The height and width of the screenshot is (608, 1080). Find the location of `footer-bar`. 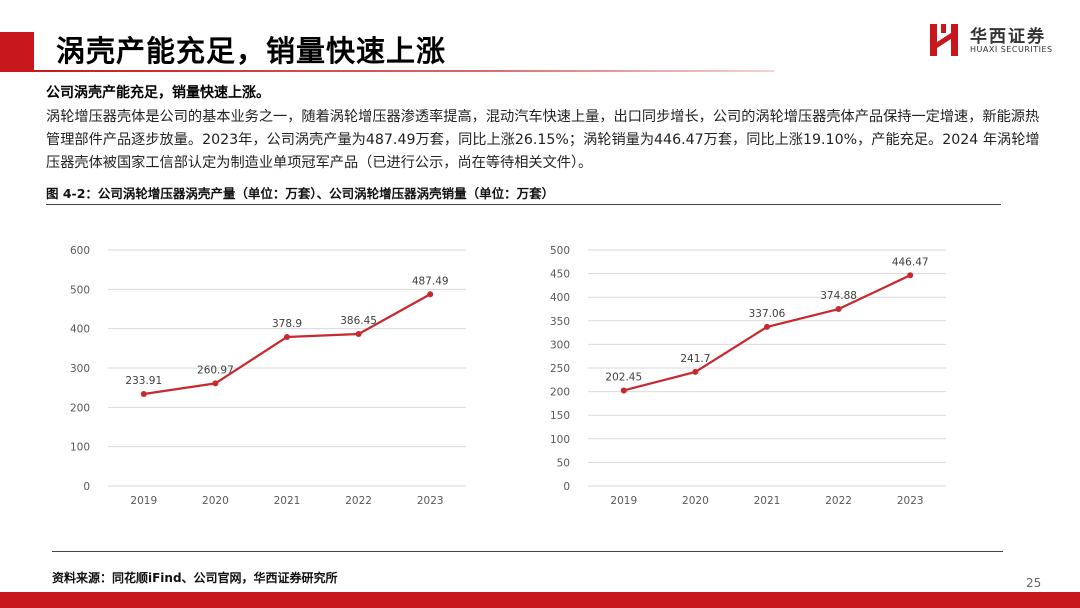

footer-bar is located at coordinates (540, 600).